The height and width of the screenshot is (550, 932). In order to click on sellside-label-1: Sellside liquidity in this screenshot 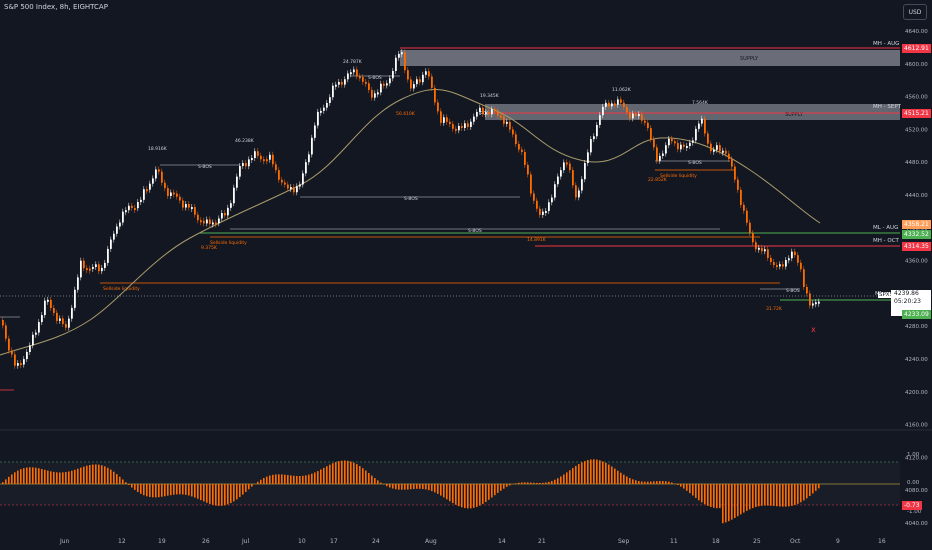, I will do `click(228, 243)`.